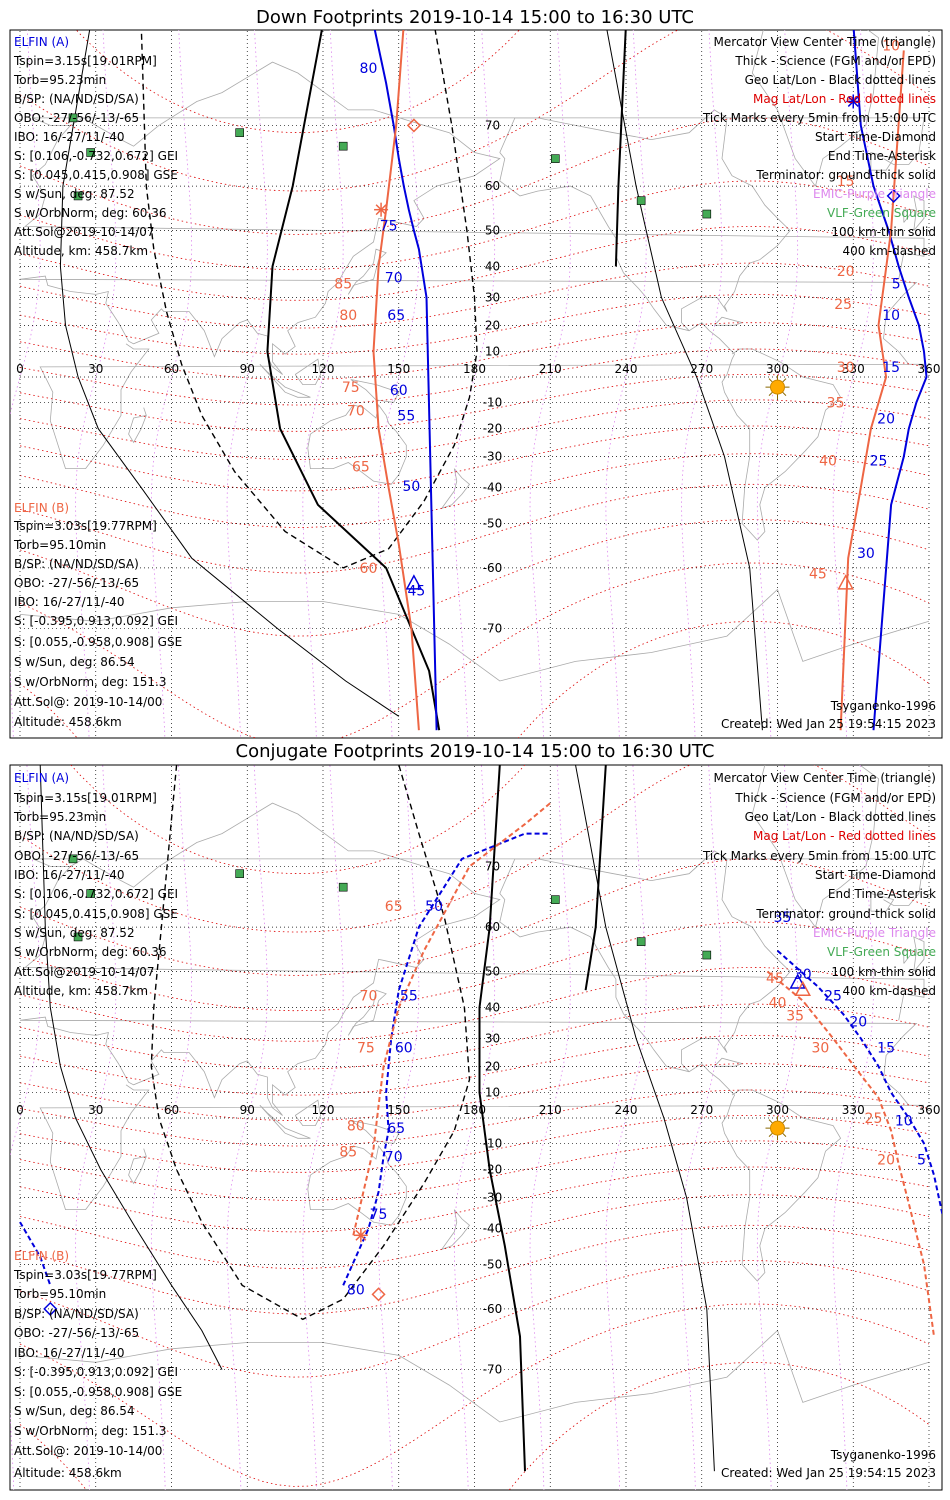  Describe the element at coordinates (492, 125) in the screenshot. I see `lat-tick-label: 70` at that location.